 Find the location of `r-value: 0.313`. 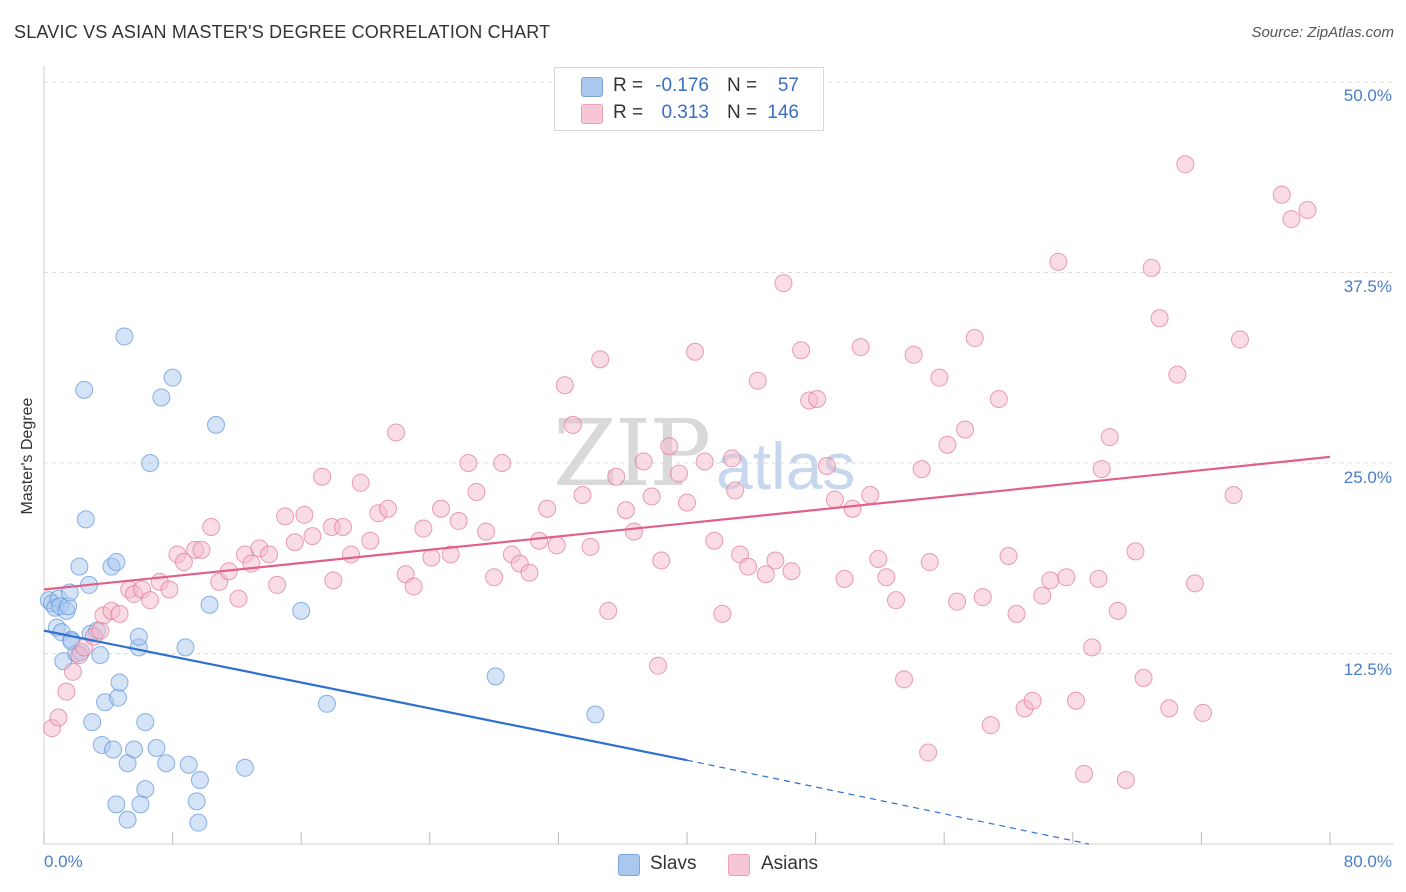

r-value: 0.313 is located at coordinates (685, 112).